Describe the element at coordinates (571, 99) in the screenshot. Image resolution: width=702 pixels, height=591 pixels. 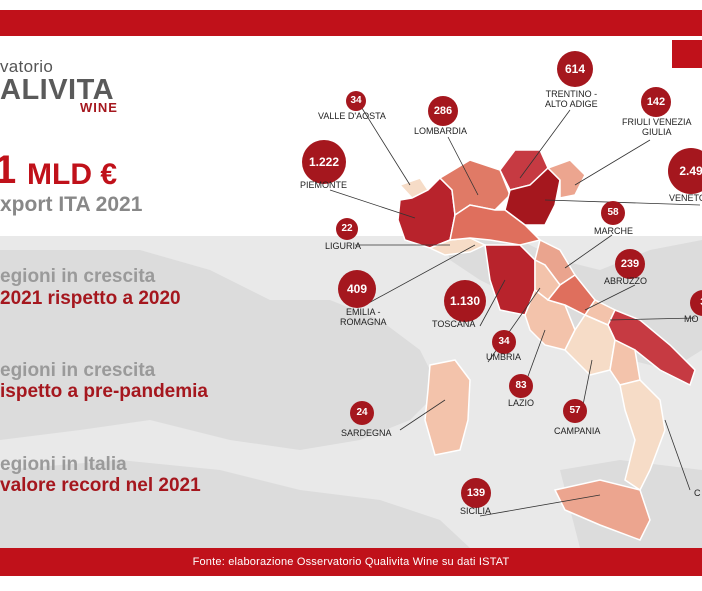
I see `label-trentino: TRENTINO - ALTO ADIGE` at that location.